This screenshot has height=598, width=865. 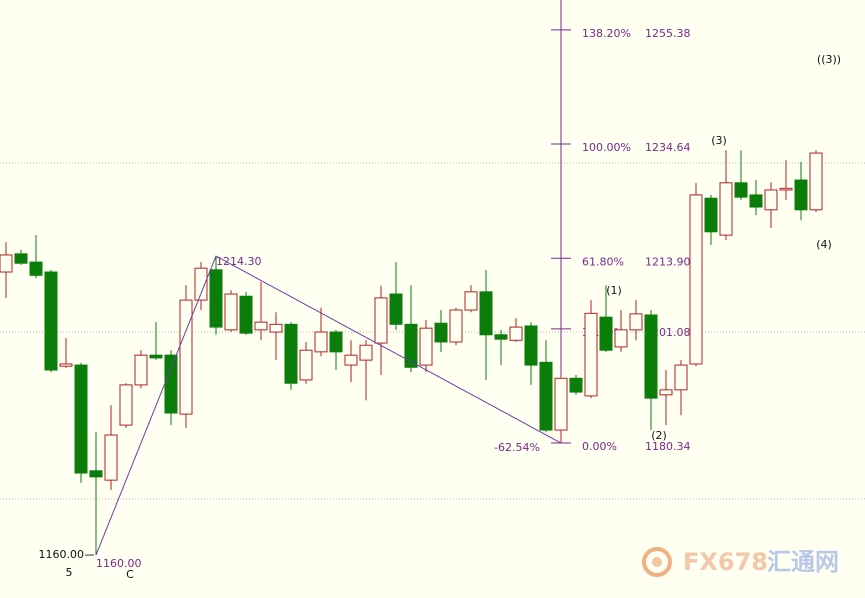 What do you see at coordinates (668, 261) in the screenshot?
I see `fib-price: 1213.90` at bounding box center [668, 261].